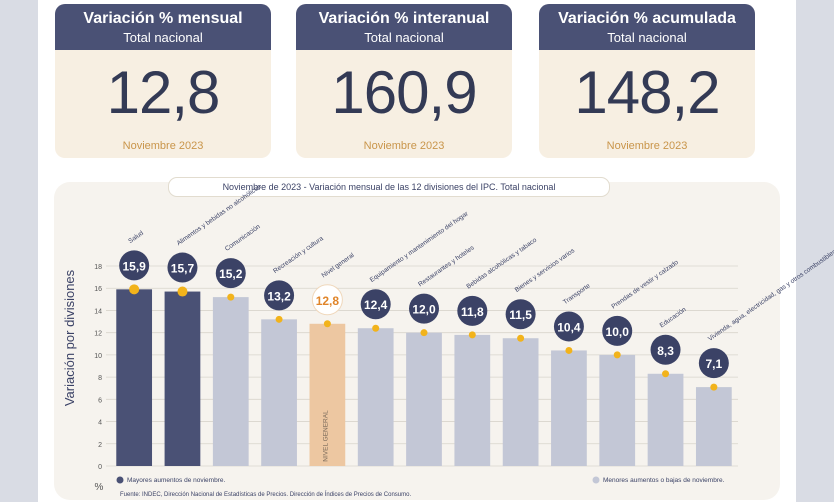  What do you see at coordinates (545, 270) in the screenshot?
I see `category-label: Bienes y servicios varios` at bounding box center [545, 270].